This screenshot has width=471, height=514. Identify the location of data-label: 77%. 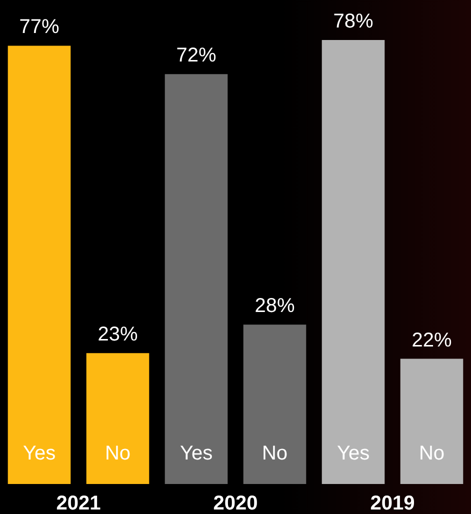
(39, 27).